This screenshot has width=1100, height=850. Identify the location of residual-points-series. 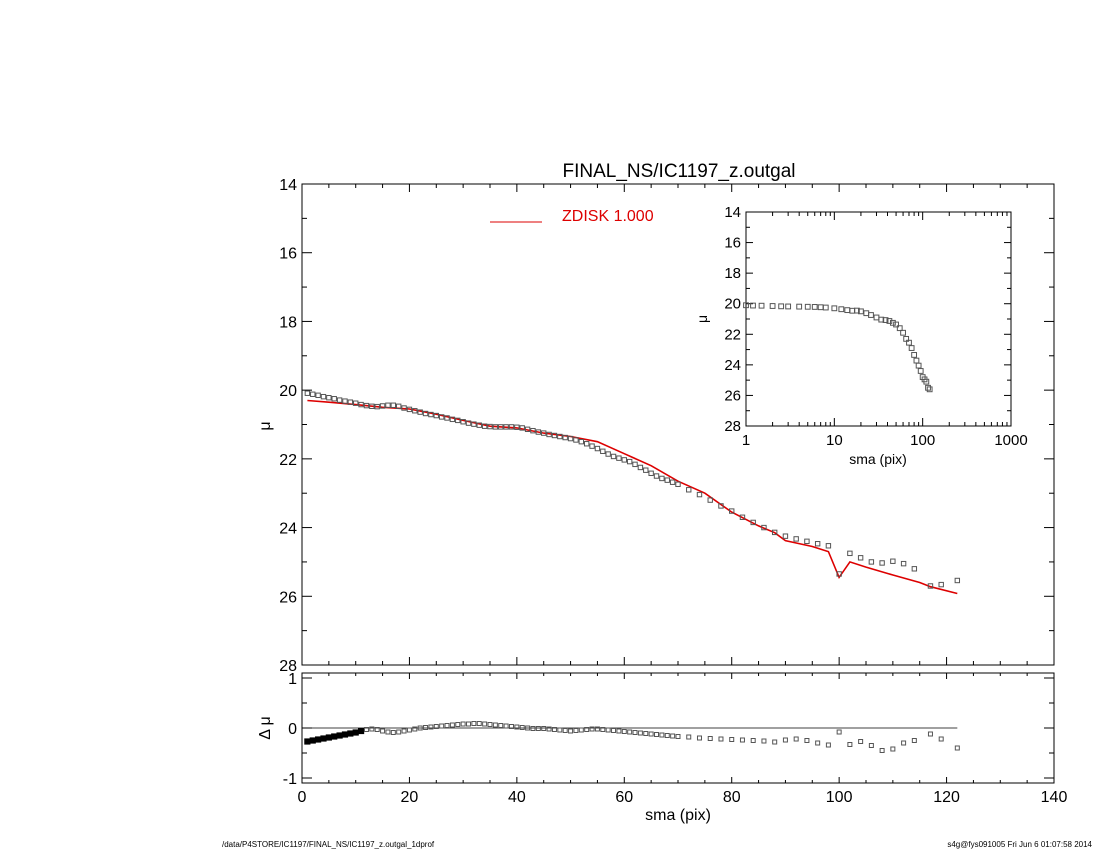
(632, 737).